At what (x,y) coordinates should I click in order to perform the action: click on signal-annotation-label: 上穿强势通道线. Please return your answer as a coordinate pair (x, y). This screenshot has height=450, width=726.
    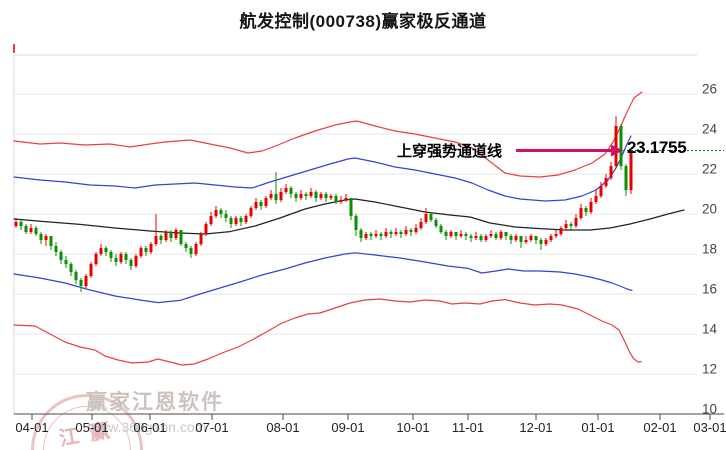
    Looking at the image, I should click on (450, 151).